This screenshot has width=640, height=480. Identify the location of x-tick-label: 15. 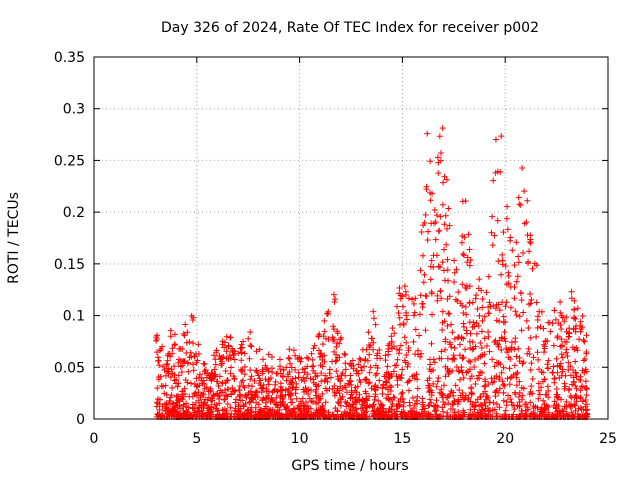
(402, 439).